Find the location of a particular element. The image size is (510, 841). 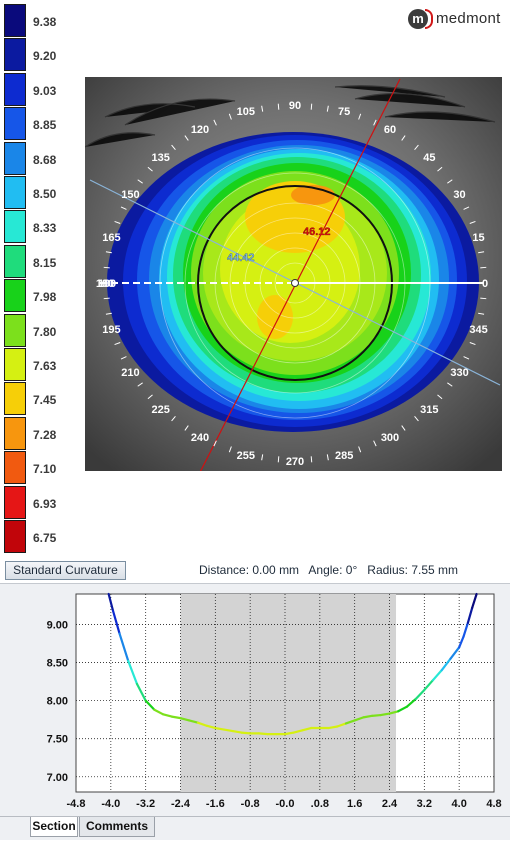

angle-label: 105 is located at coordinates (246, 112).